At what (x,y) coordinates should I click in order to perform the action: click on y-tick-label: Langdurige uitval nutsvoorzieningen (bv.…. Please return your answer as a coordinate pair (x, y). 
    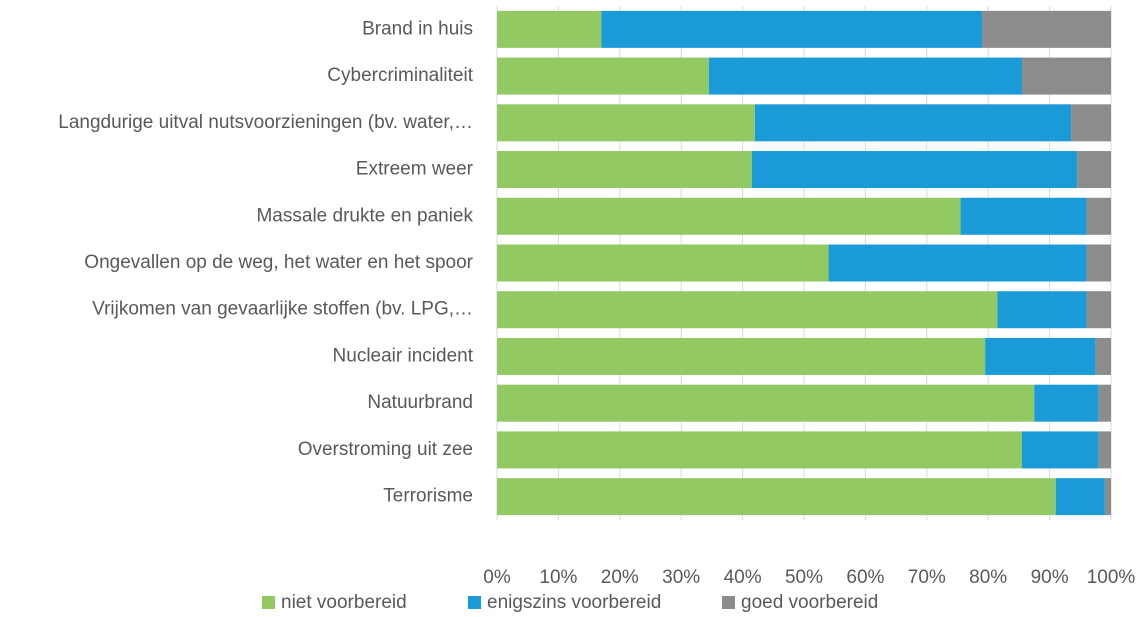
    Looking at the image, I should click on (265, 122).